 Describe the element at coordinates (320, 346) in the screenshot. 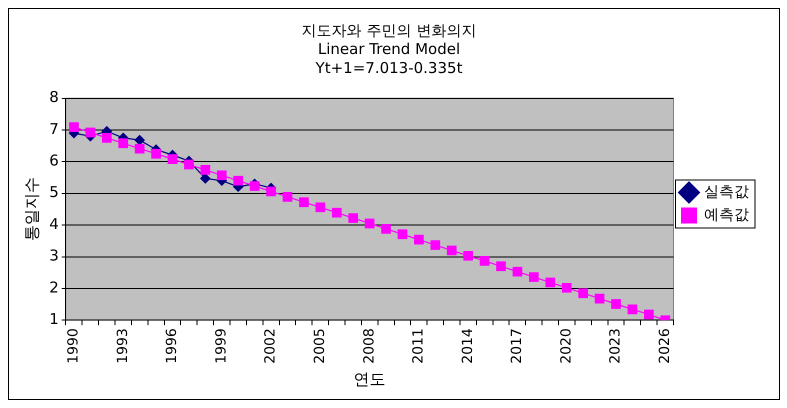

I see `x-tick-label: 2005` at that location.